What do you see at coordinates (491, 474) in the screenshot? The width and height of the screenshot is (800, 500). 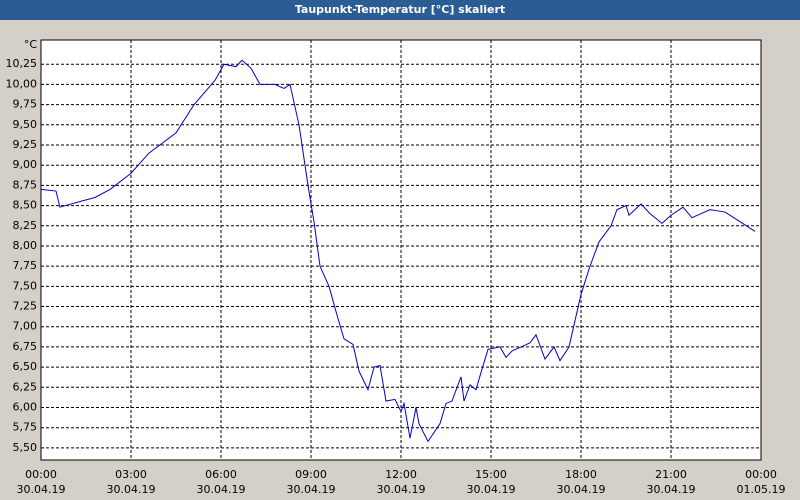 I see `x-tick-label: 15:00` at bounding box center [491, 474].